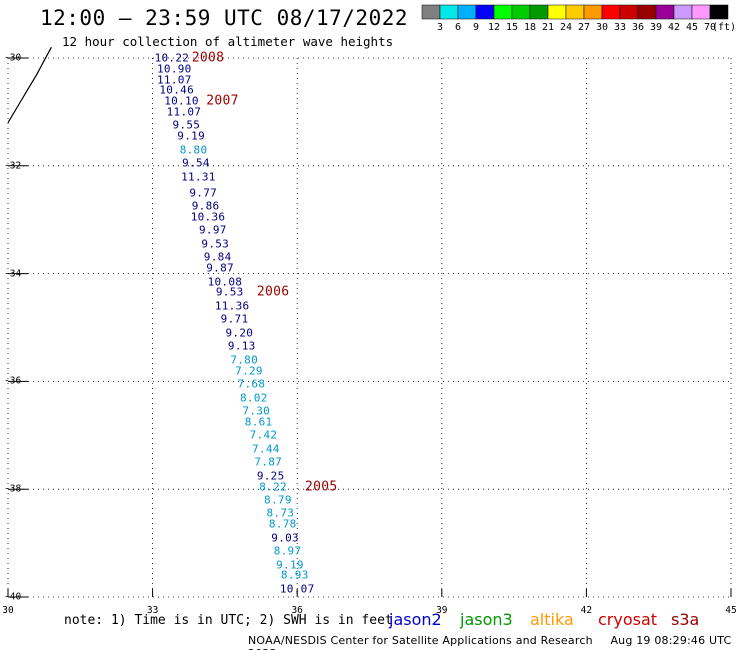  I want to click on wave-height-label: 7.29, so click(249, 371).